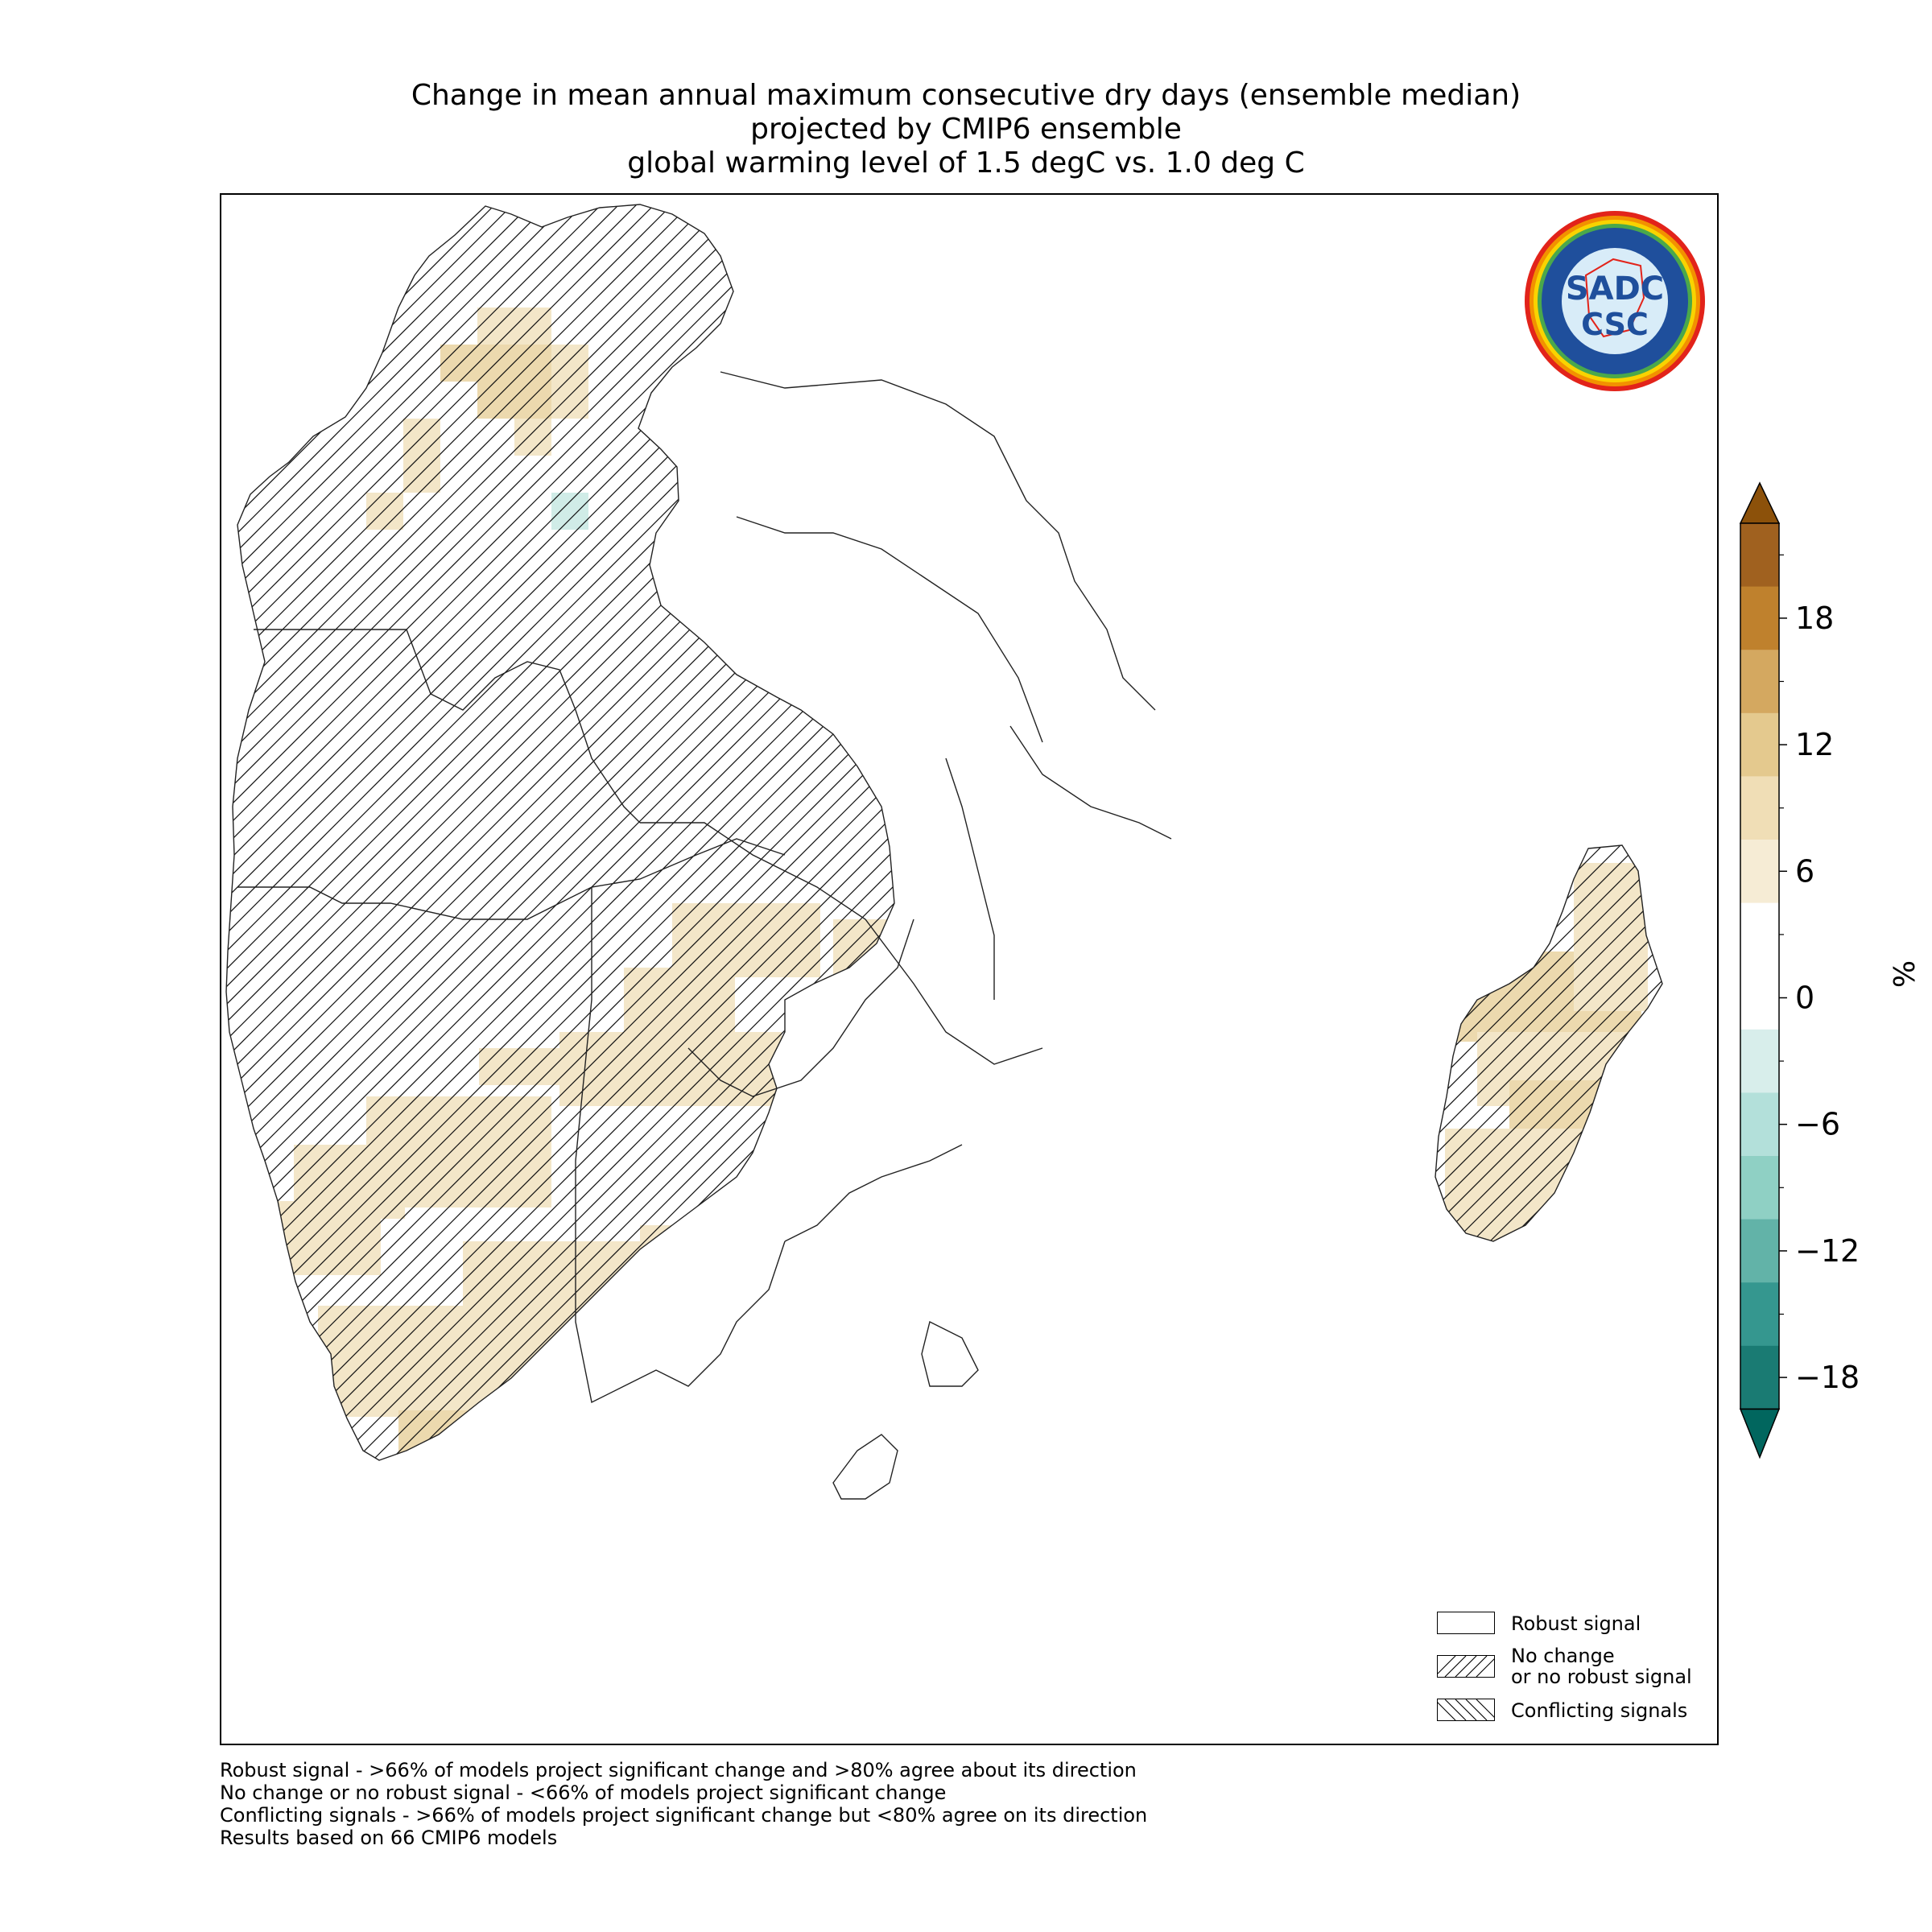 The width and height of the screenshot is (1932, 1932). What do you see at coordinates (1615, 324) in the screenshot?
I see `logo-text-bottom: CSC` at bounding box center [1615, 324].